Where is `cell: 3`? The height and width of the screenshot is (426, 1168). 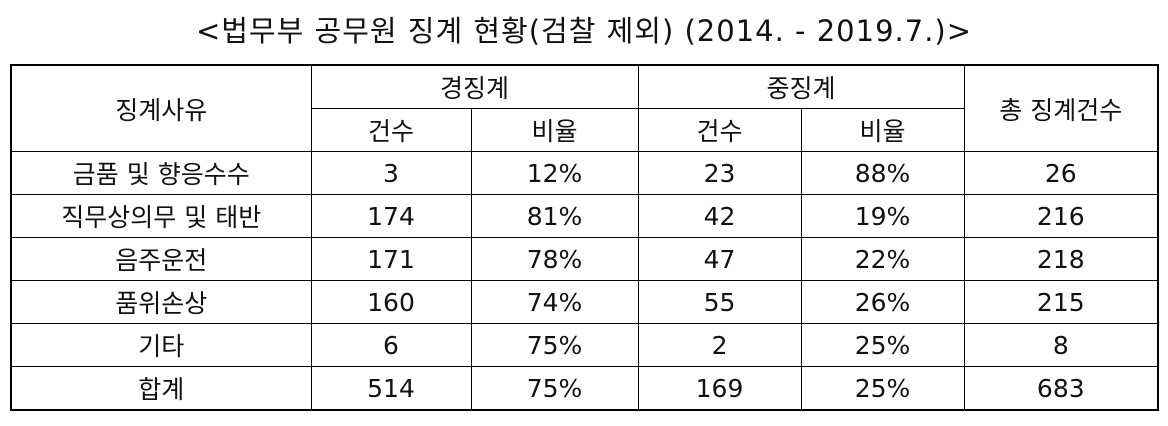 cell: 3 is located at coordinates (391, 173).